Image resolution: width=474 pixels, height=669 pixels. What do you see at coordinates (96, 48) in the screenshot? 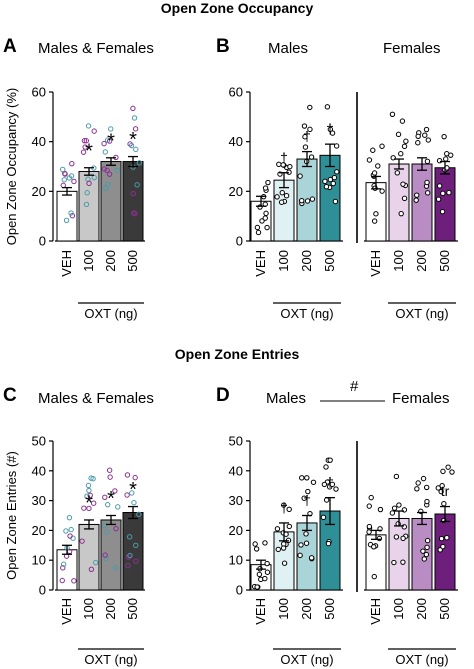
I see `panel-a-title: Males & Females` at bounding box center [96, 48].